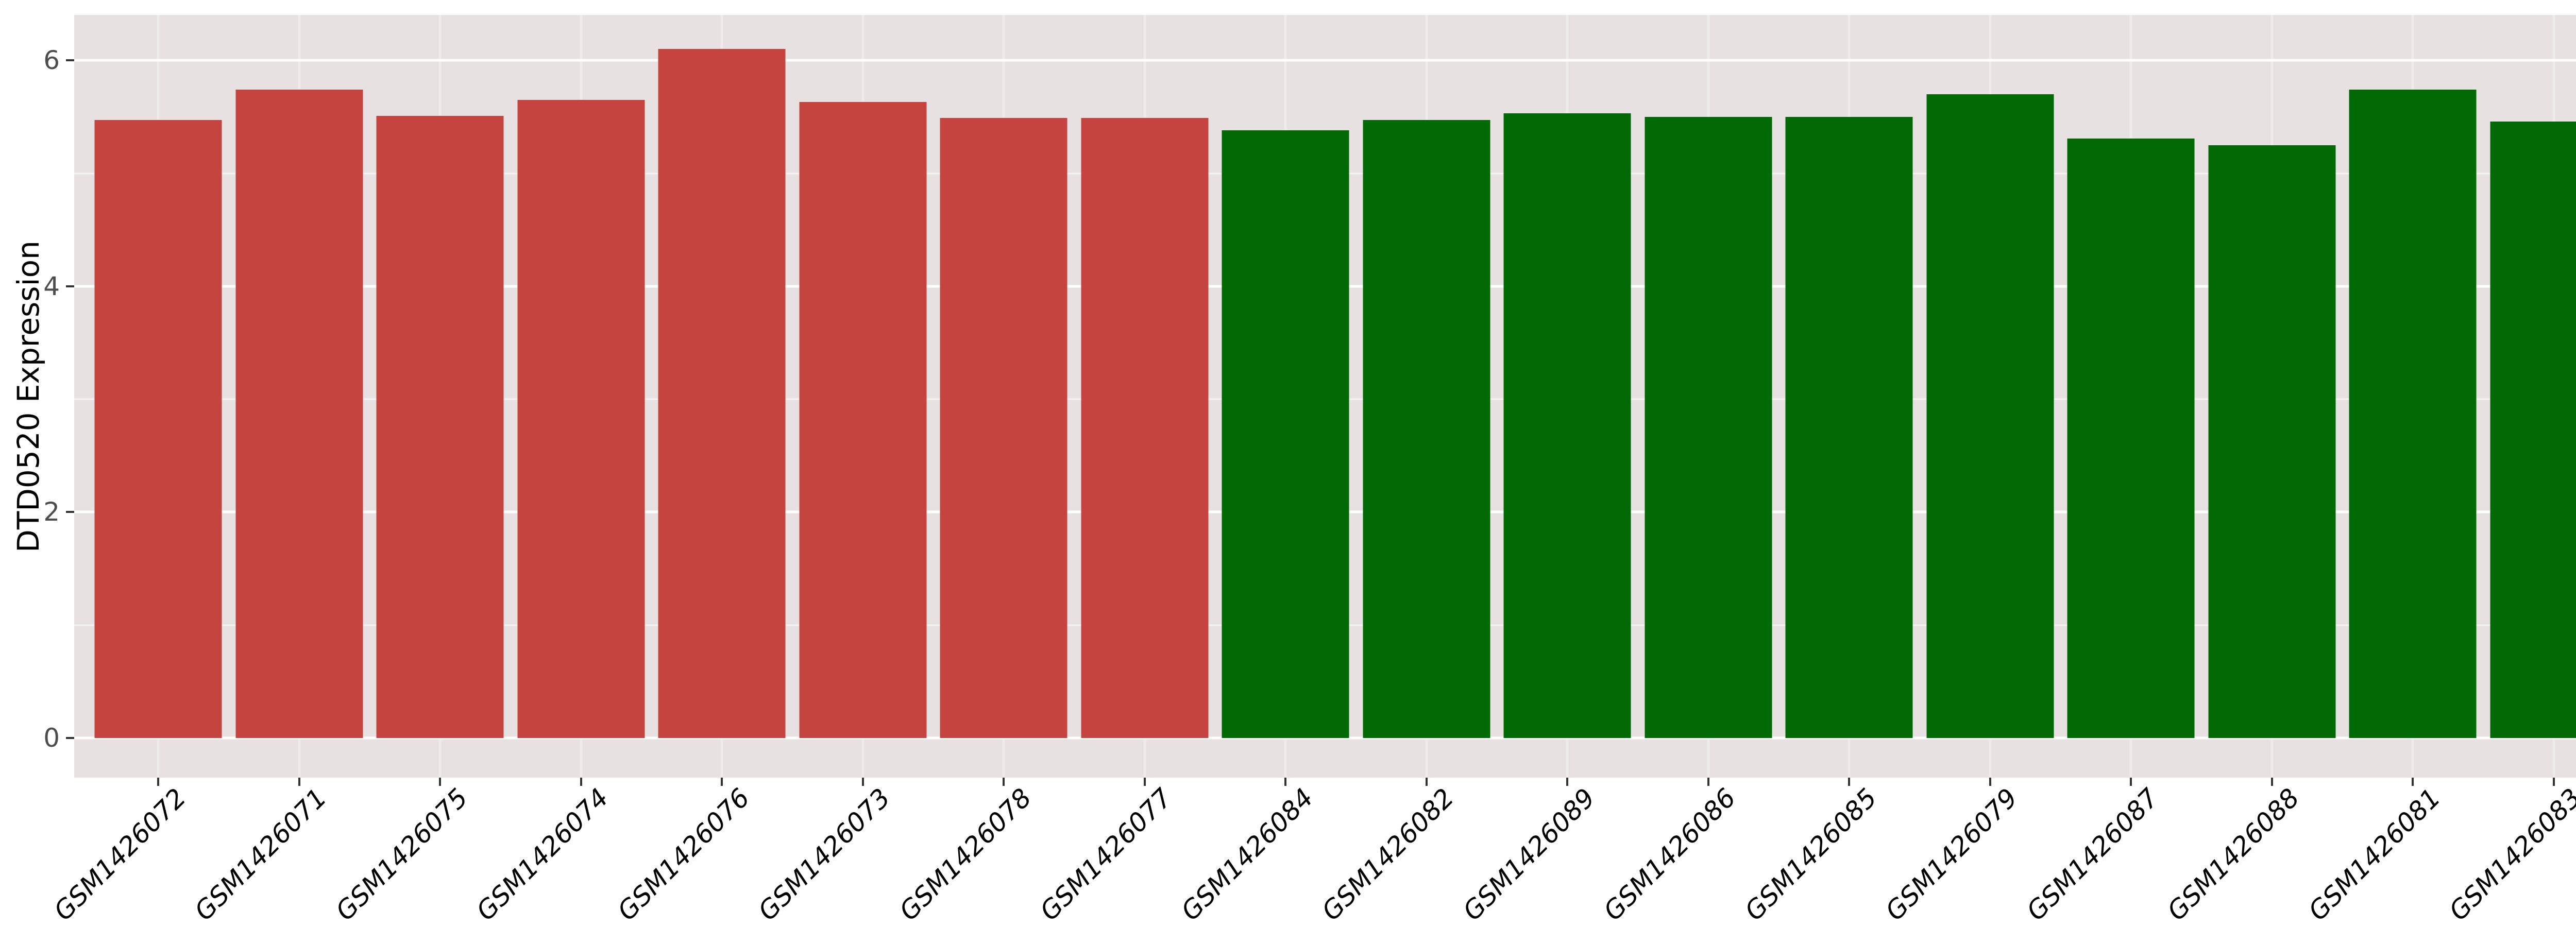 This screenshot has width=2576, height=927. What do you see at coordinates (51, 60) in the screenshot?
I see `y-tick-label: 6` at bounding box center [51, 60].